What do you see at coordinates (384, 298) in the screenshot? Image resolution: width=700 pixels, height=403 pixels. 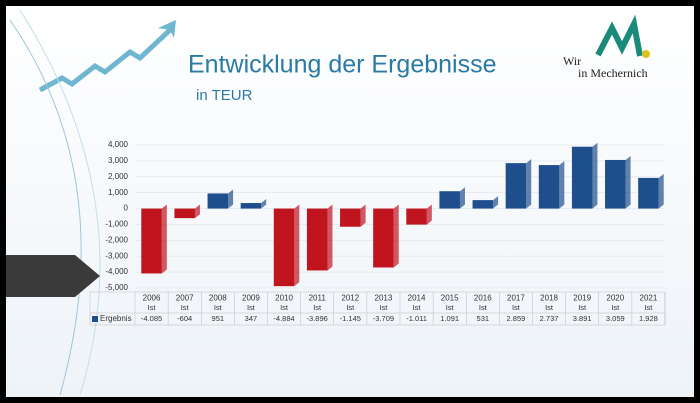 I see `x-tick-label: 2013` at bounding box center [384, 298].